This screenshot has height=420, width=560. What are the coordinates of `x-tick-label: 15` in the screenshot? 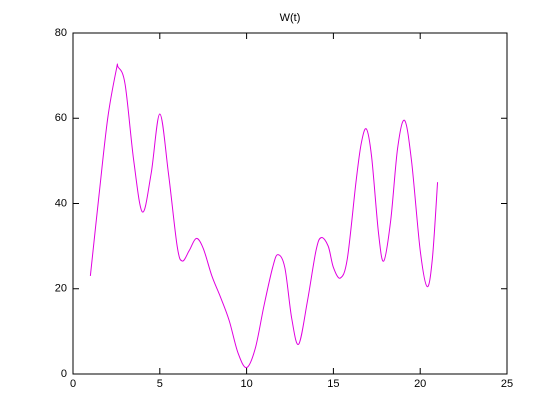 It's located at (333, 384).